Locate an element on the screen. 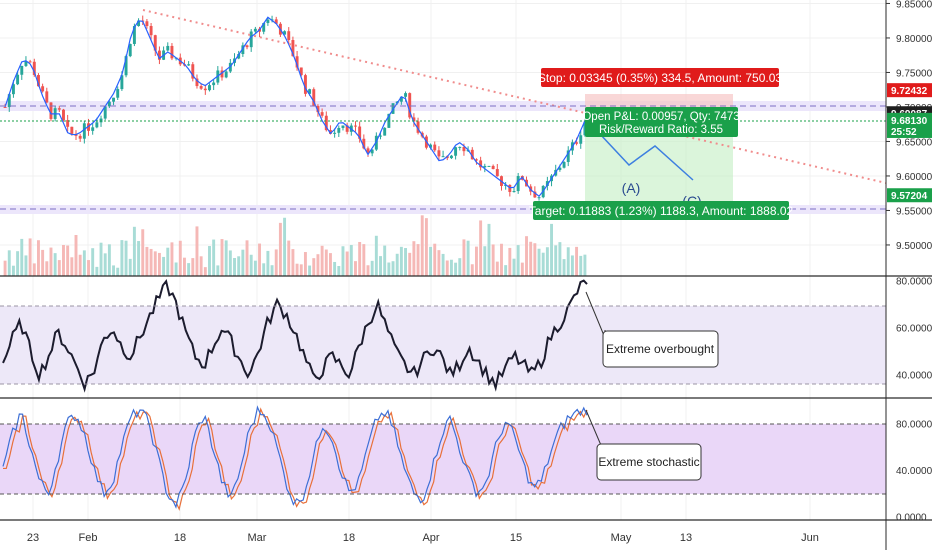 The width and height of the screenshot is (932, 555). stoch-lines is located at coordinates (295, 458).